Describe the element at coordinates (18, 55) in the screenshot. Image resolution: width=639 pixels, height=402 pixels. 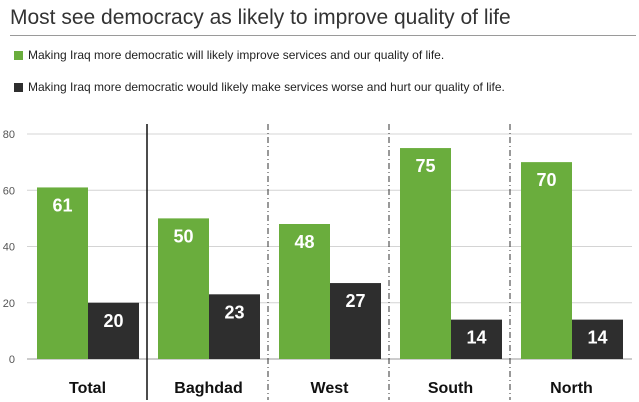
I see `legend-swatch-improve` at that location.